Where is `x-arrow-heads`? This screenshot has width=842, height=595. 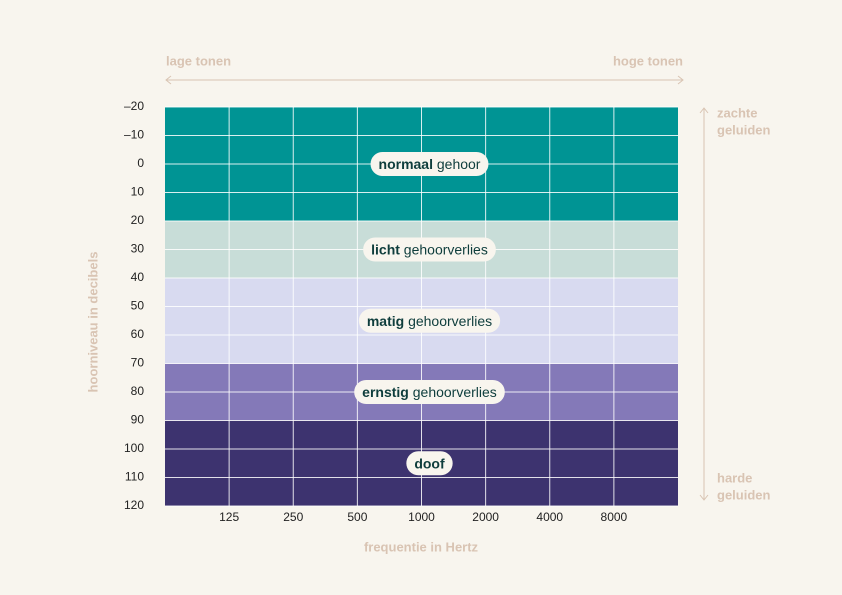 x-arrow-heads is located at coordinates (424, 80).